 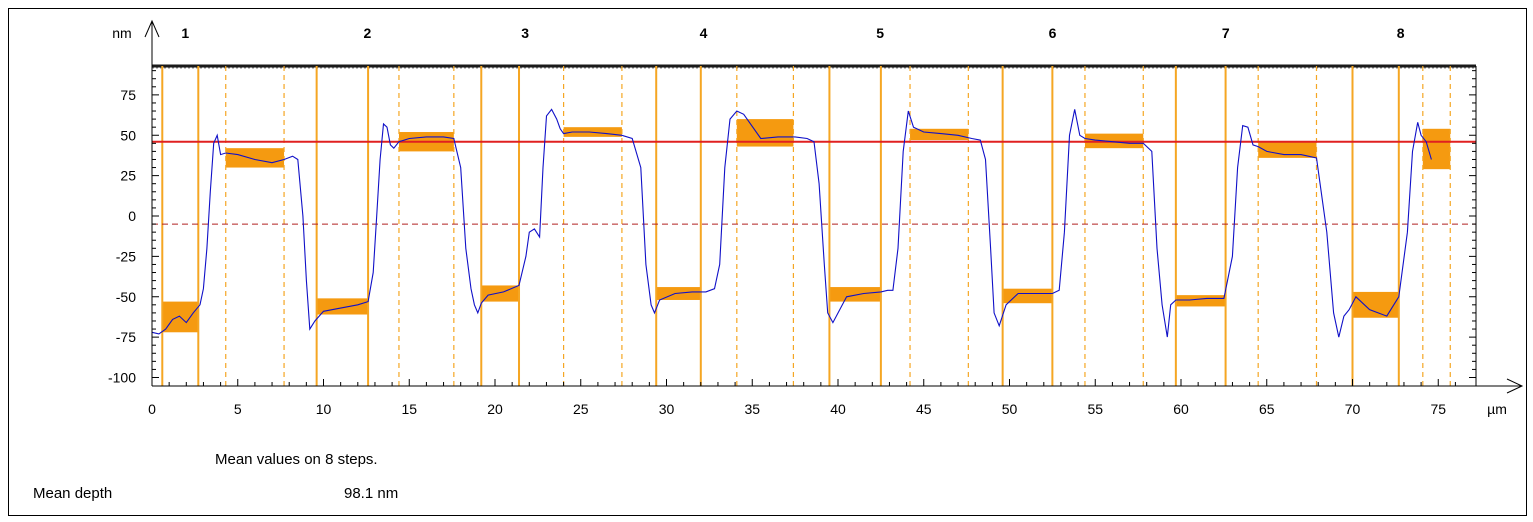 What do you see at coordinates (1287, 149) in the screenshot?
I see `step-7-high-box` at bounding box center [1287, 149].